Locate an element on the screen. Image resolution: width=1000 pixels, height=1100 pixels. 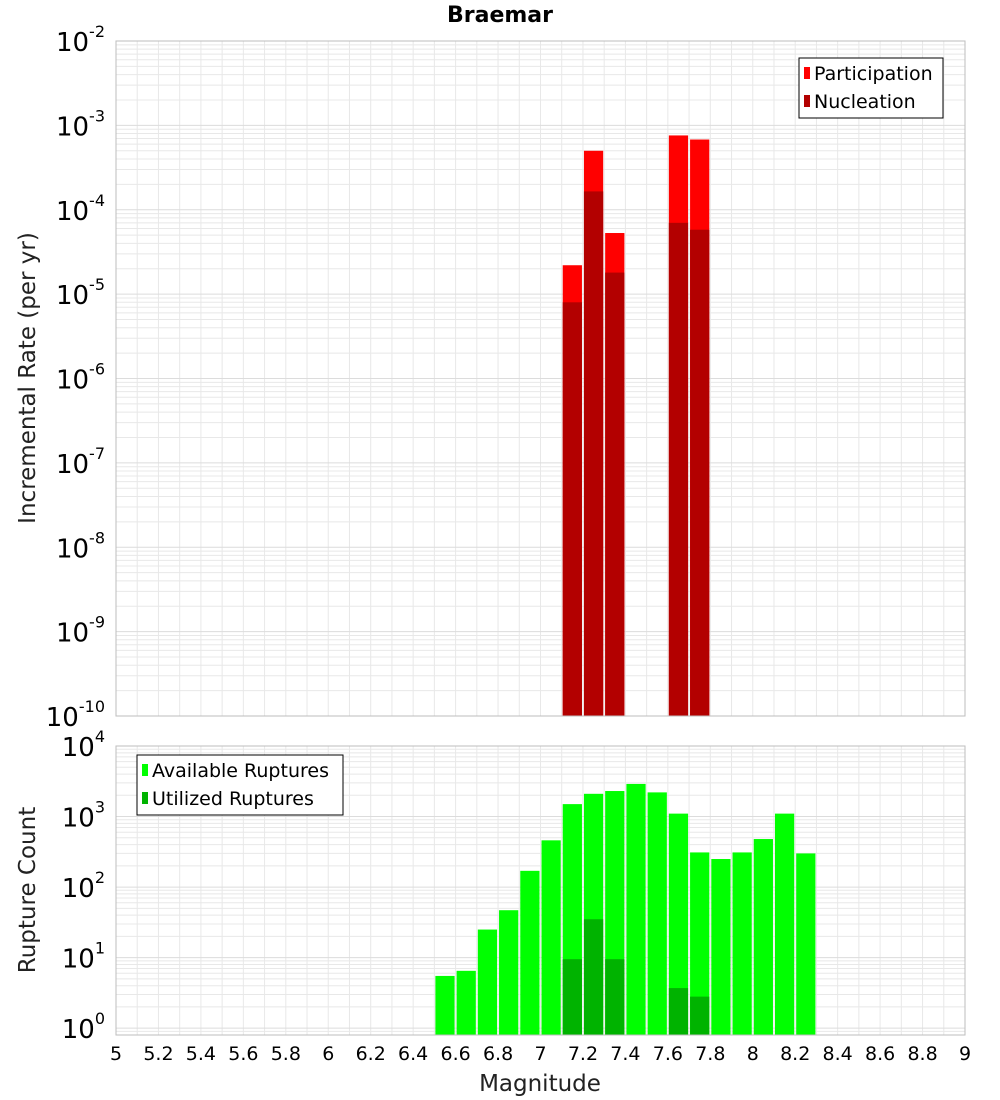
legend-label: Utilized Ruptures is located at coordinates (233, 799).